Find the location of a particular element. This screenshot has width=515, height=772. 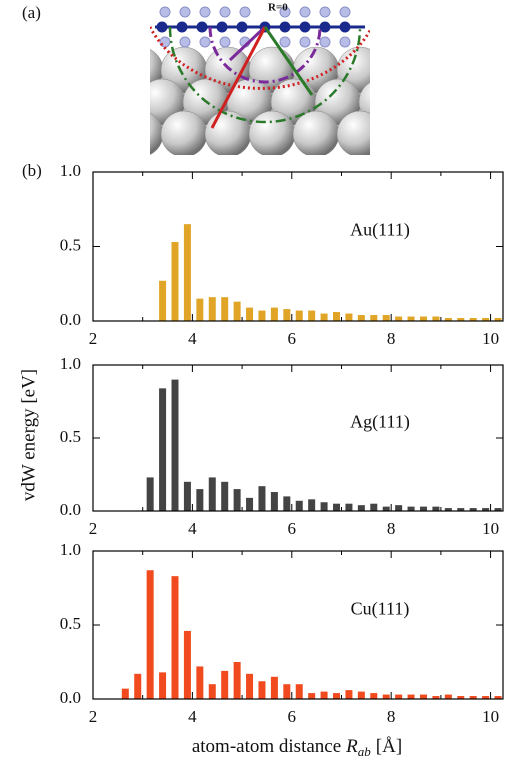

structure-image: R=0 is located at coordinates (260, 77).